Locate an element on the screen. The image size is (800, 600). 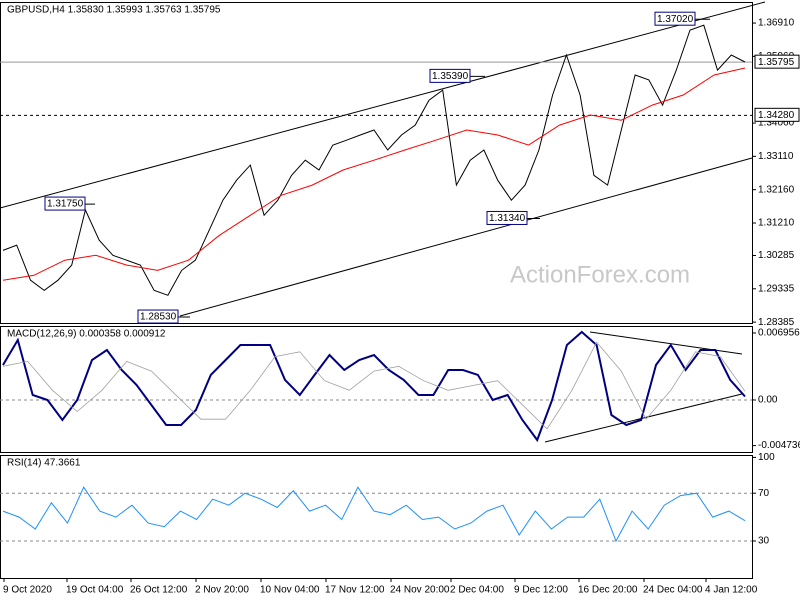
x-tick-label: 4 Jan 12:00 is located at coordinates (731, 590).